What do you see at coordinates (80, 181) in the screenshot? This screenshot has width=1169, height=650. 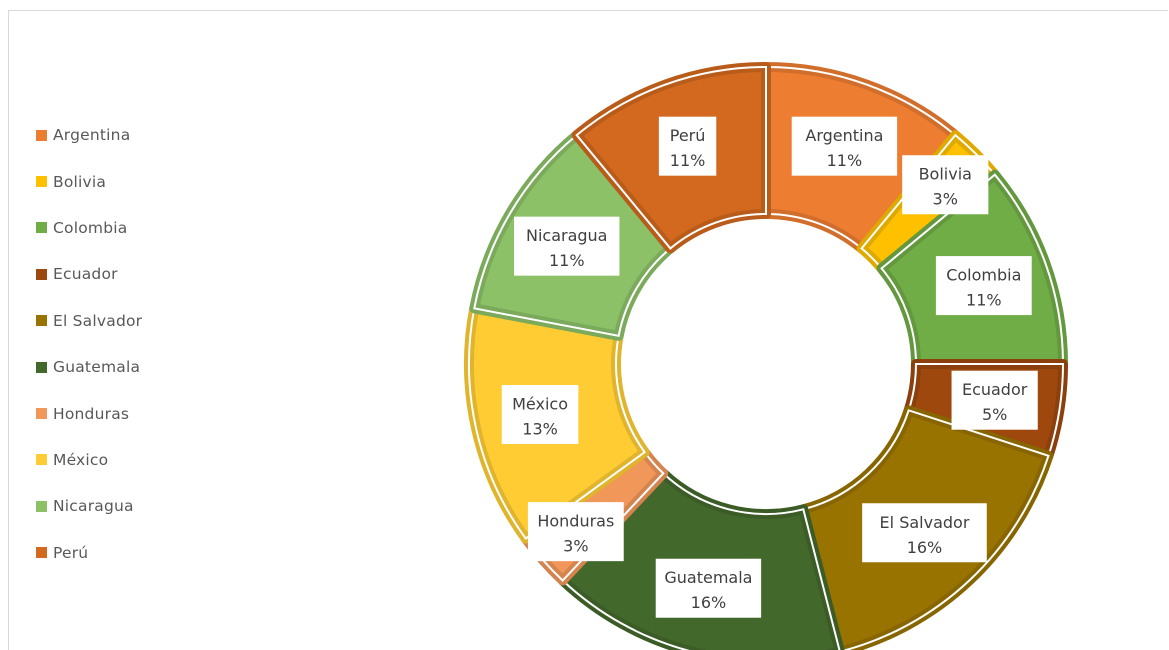 I see `legend-label: Bolivia` at bounding box center [80, 181].